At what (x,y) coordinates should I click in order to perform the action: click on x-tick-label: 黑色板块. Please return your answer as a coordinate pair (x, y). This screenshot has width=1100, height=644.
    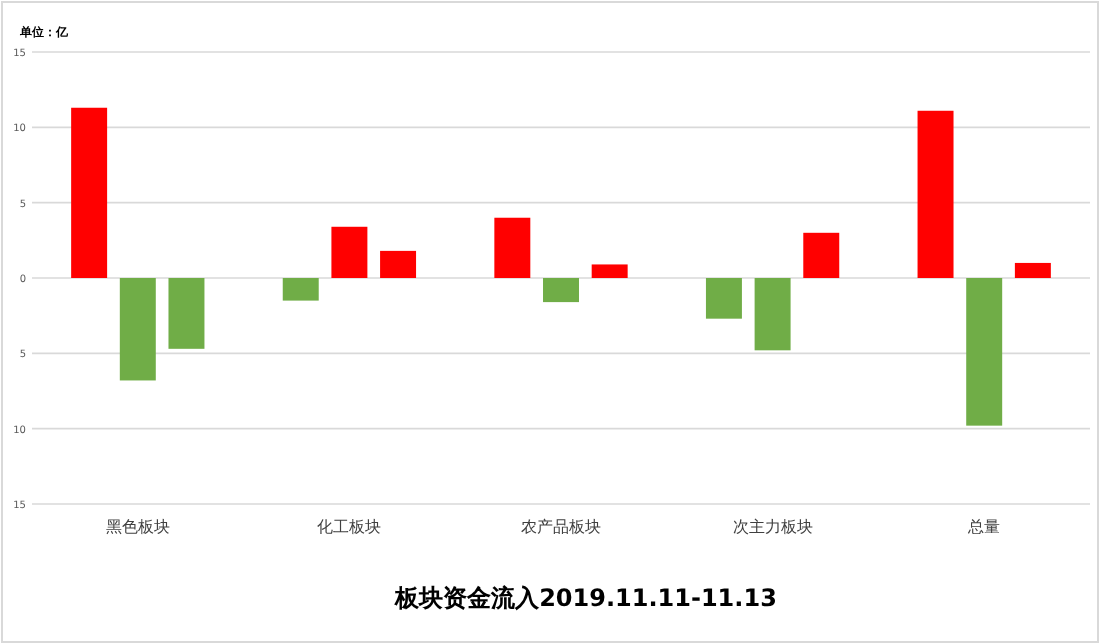
    Looking at the image, I should click on (137, 527).